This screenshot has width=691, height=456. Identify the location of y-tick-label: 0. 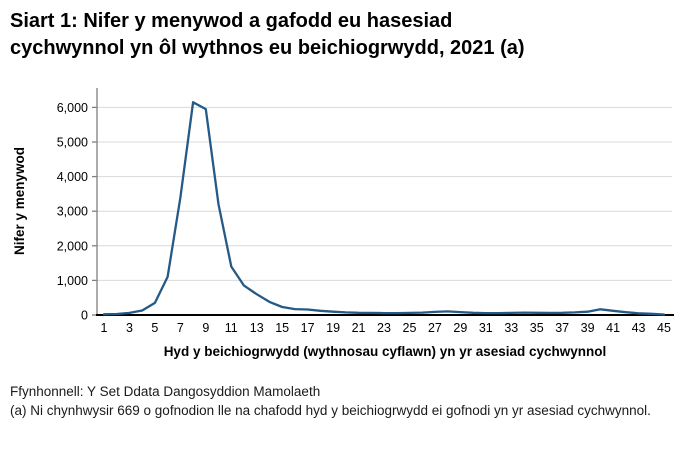
(84, 316).